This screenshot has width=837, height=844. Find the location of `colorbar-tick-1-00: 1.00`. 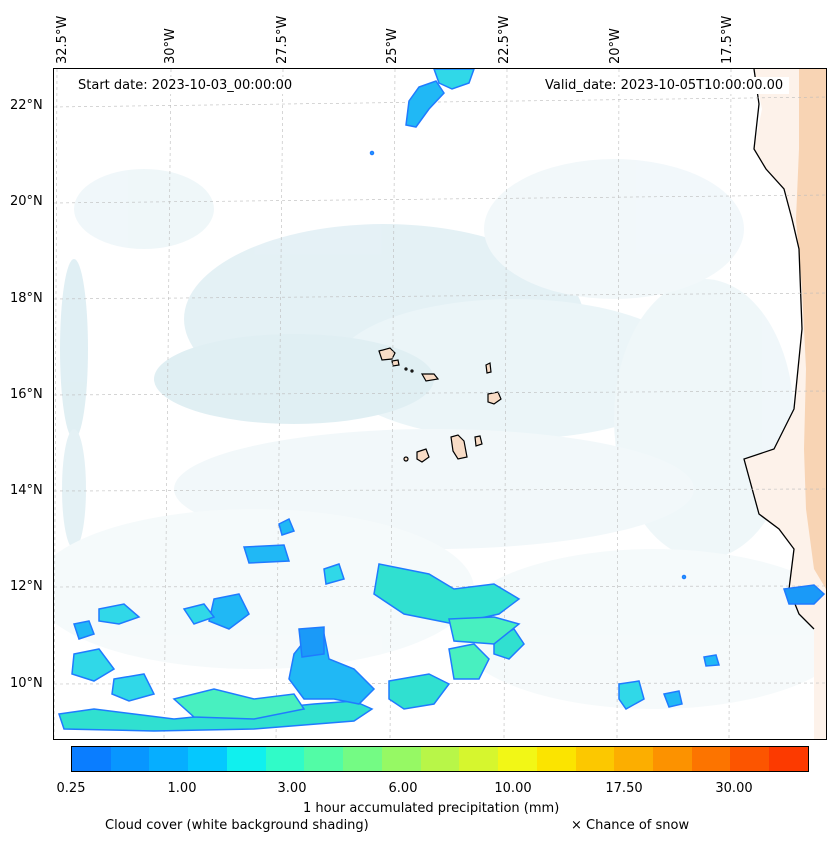

colorbar-tick-1-00: 1.00 is located at coordinates (182, 788).